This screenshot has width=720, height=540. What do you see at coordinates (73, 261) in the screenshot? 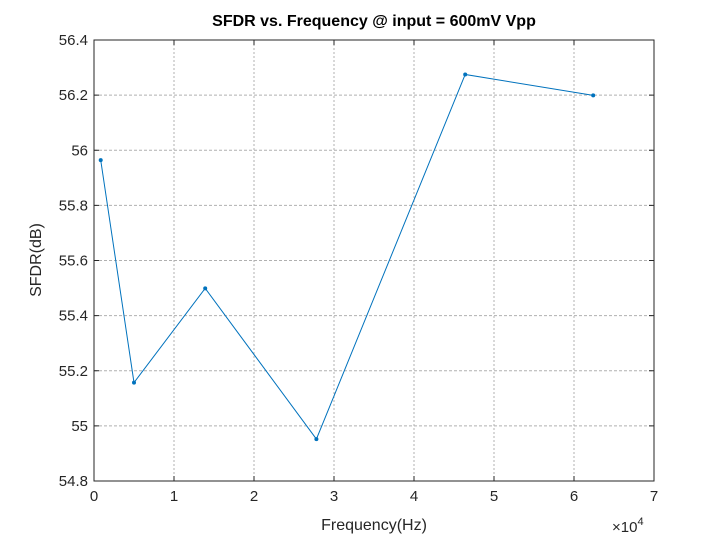
I see `y-tick-label: 55.6` at bounding box center [73, 261].